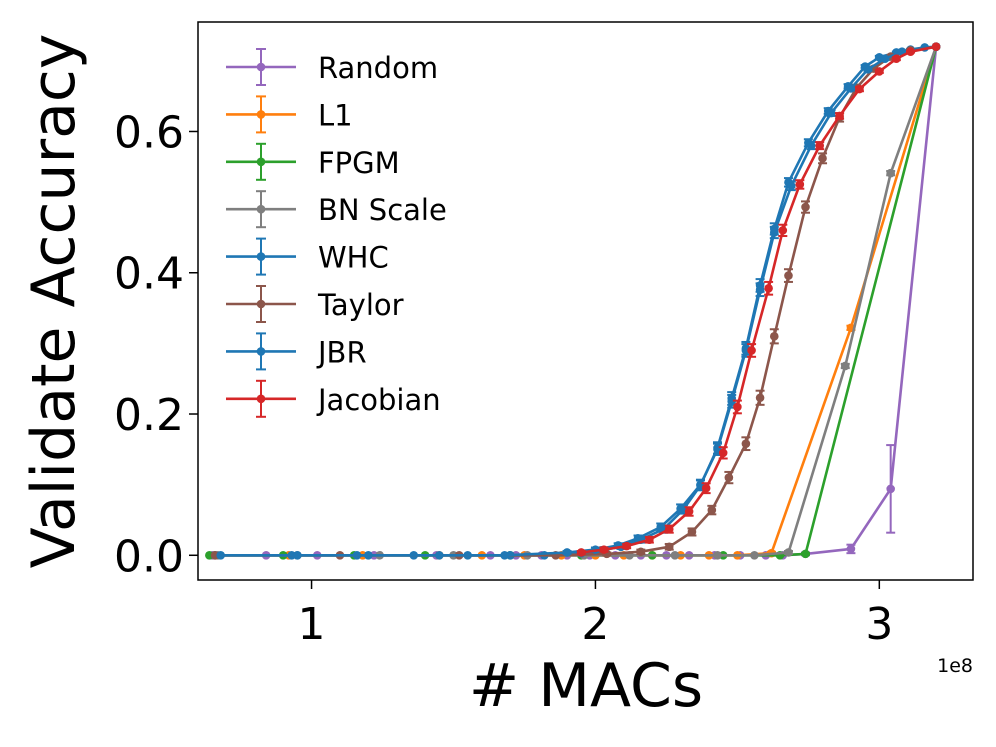 The width and height of the screenshot is (996, 747). Describe the element at coordinates (289, 114) in the screenshot. I see `legend-entry-l1: L1` at that location.